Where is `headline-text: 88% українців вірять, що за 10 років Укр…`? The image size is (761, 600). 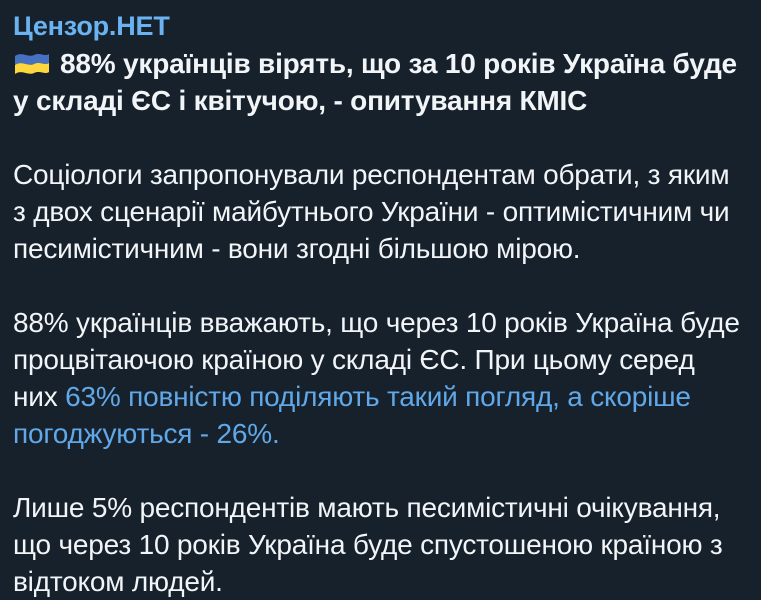 headline-text: 88% українців вірять, що за 10 років Укр… is located at coordinates (375, 82).